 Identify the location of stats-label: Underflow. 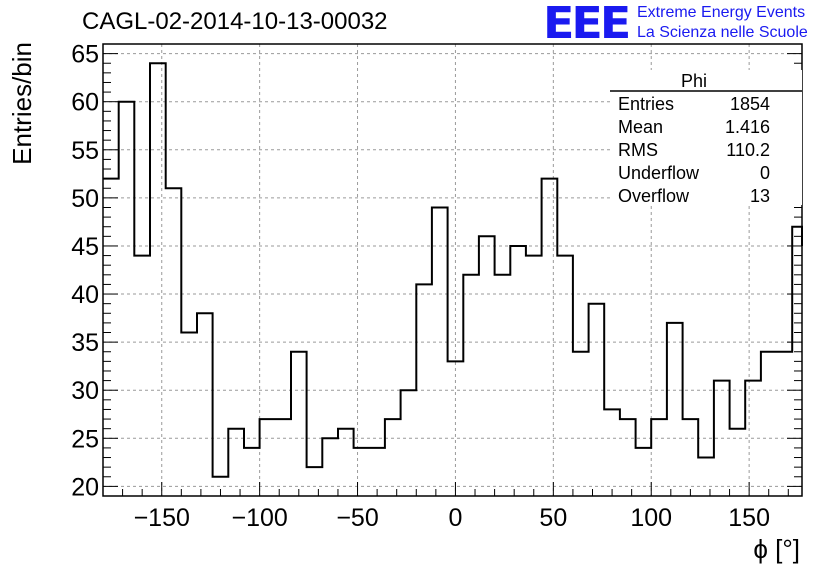
(659, 173).